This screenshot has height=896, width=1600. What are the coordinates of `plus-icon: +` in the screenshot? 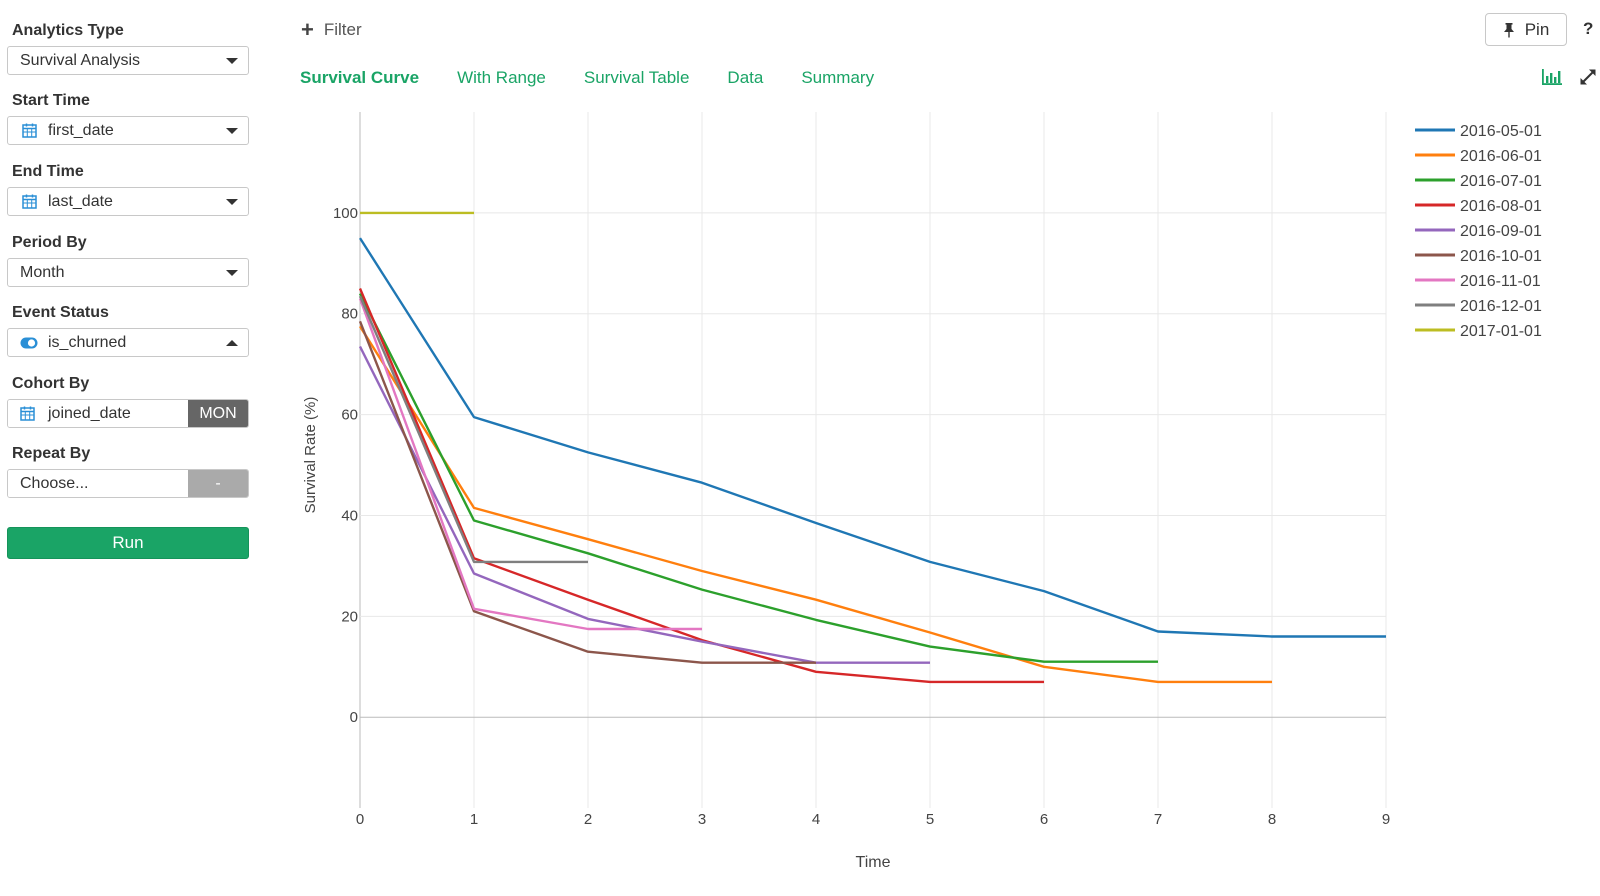 It's located at (307, 29).